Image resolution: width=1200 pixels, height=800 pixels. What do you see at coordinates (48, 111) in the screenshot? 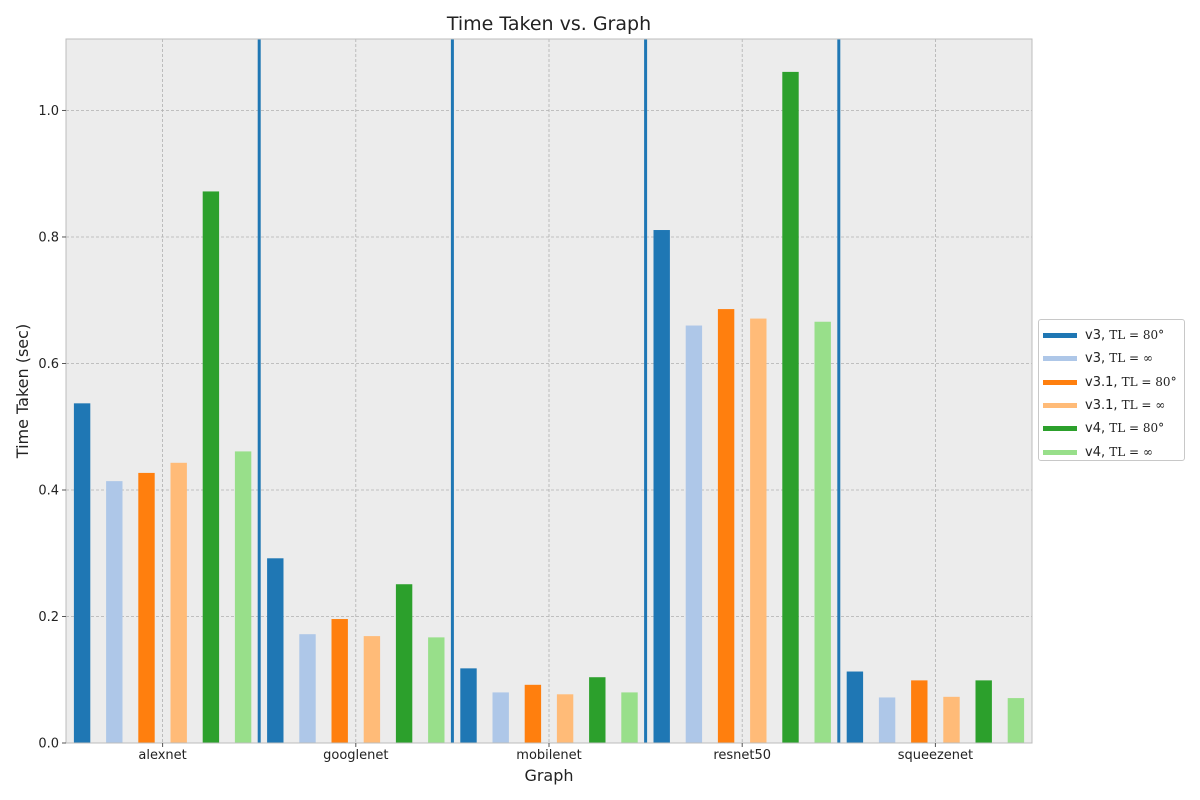
I see `y-tick-label: 1.0` at bounding box center [48, 111].